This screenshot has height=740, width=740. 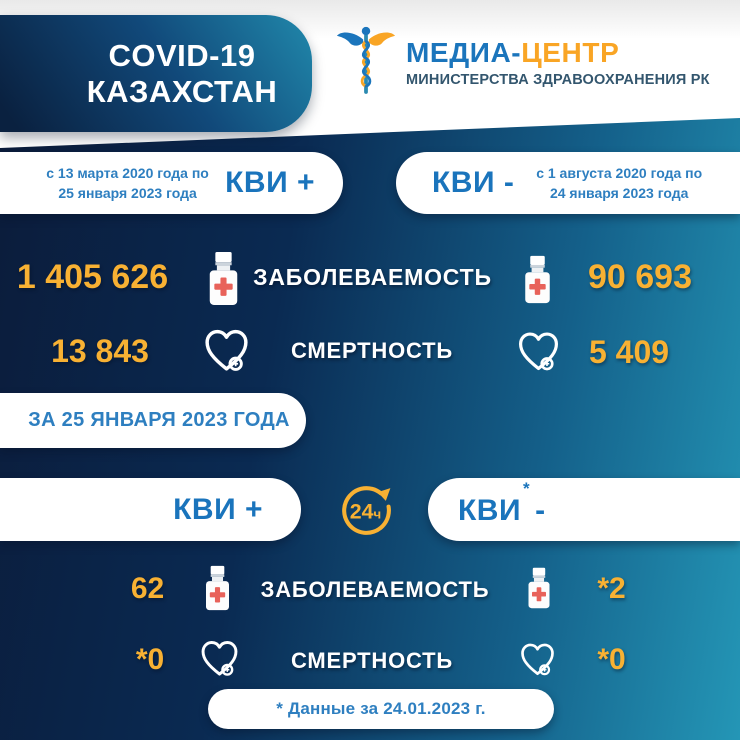 What do you see at coordinates (147, 588) in the screenshot?
I see `daily-incidence-positive-value: 62` at bounding box center [147, 588].